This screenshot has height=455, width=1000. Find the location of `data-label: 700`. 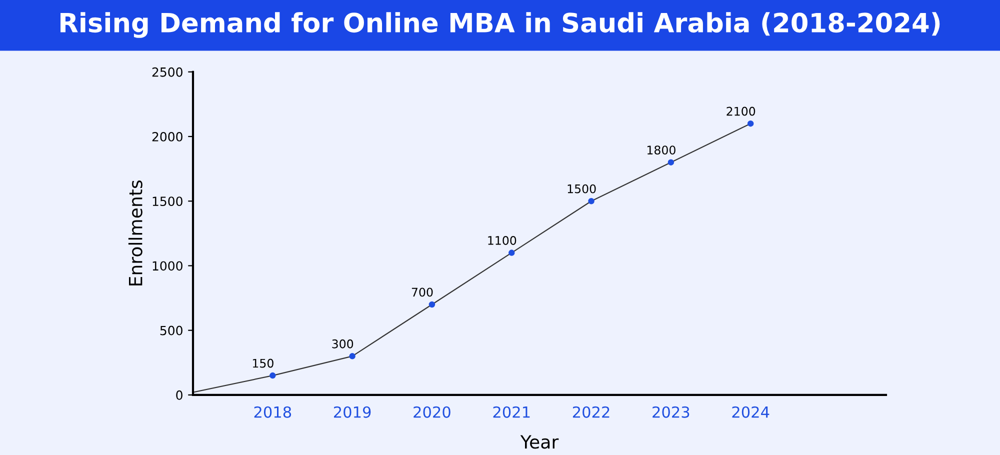

data-label: 700 is located at coordinates (422, 292).